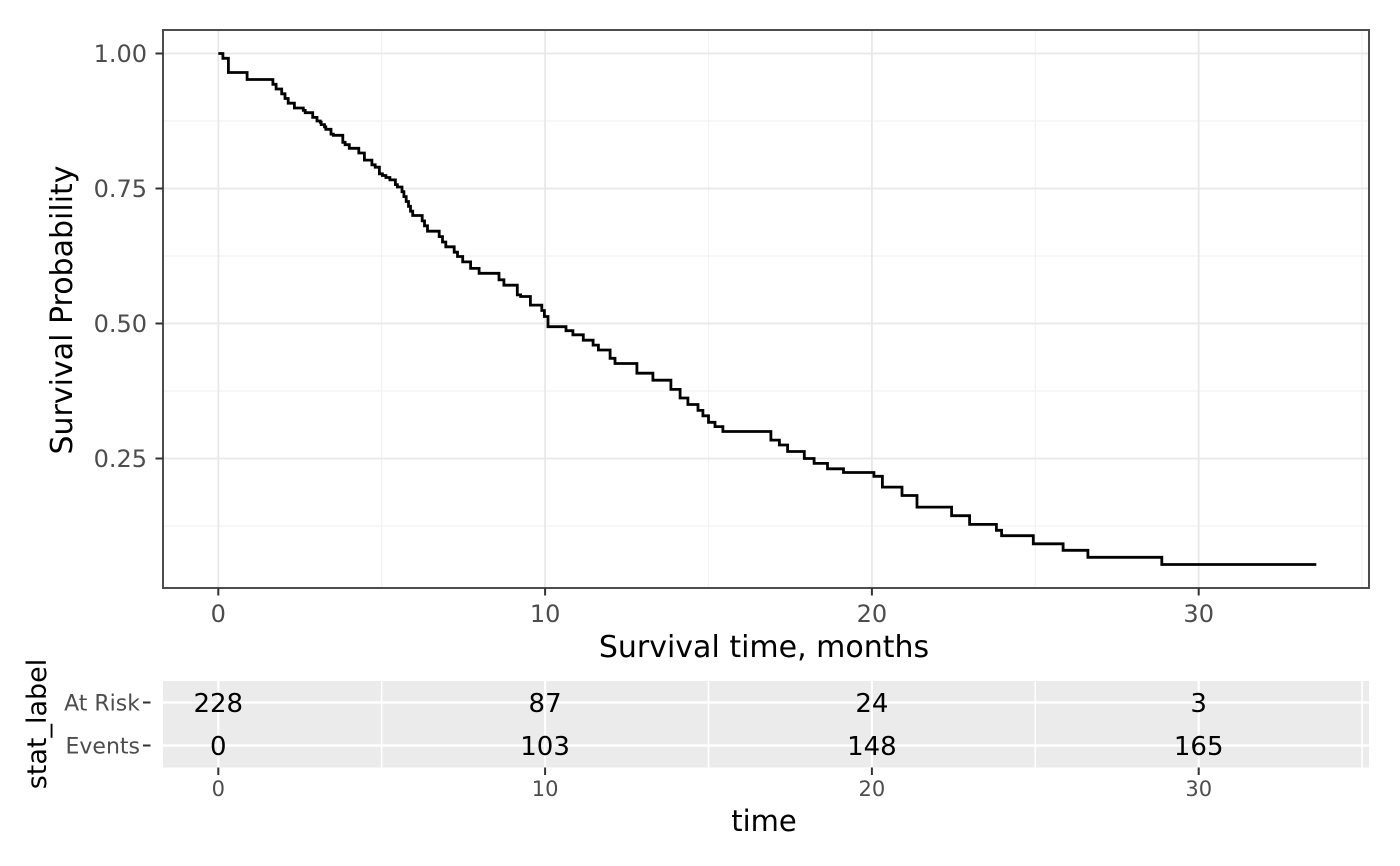  What do you see at coordinates (37, 724) in the screenshot?
I see `table-y-axis-title: stat_label` at bounding box center [37, 724].